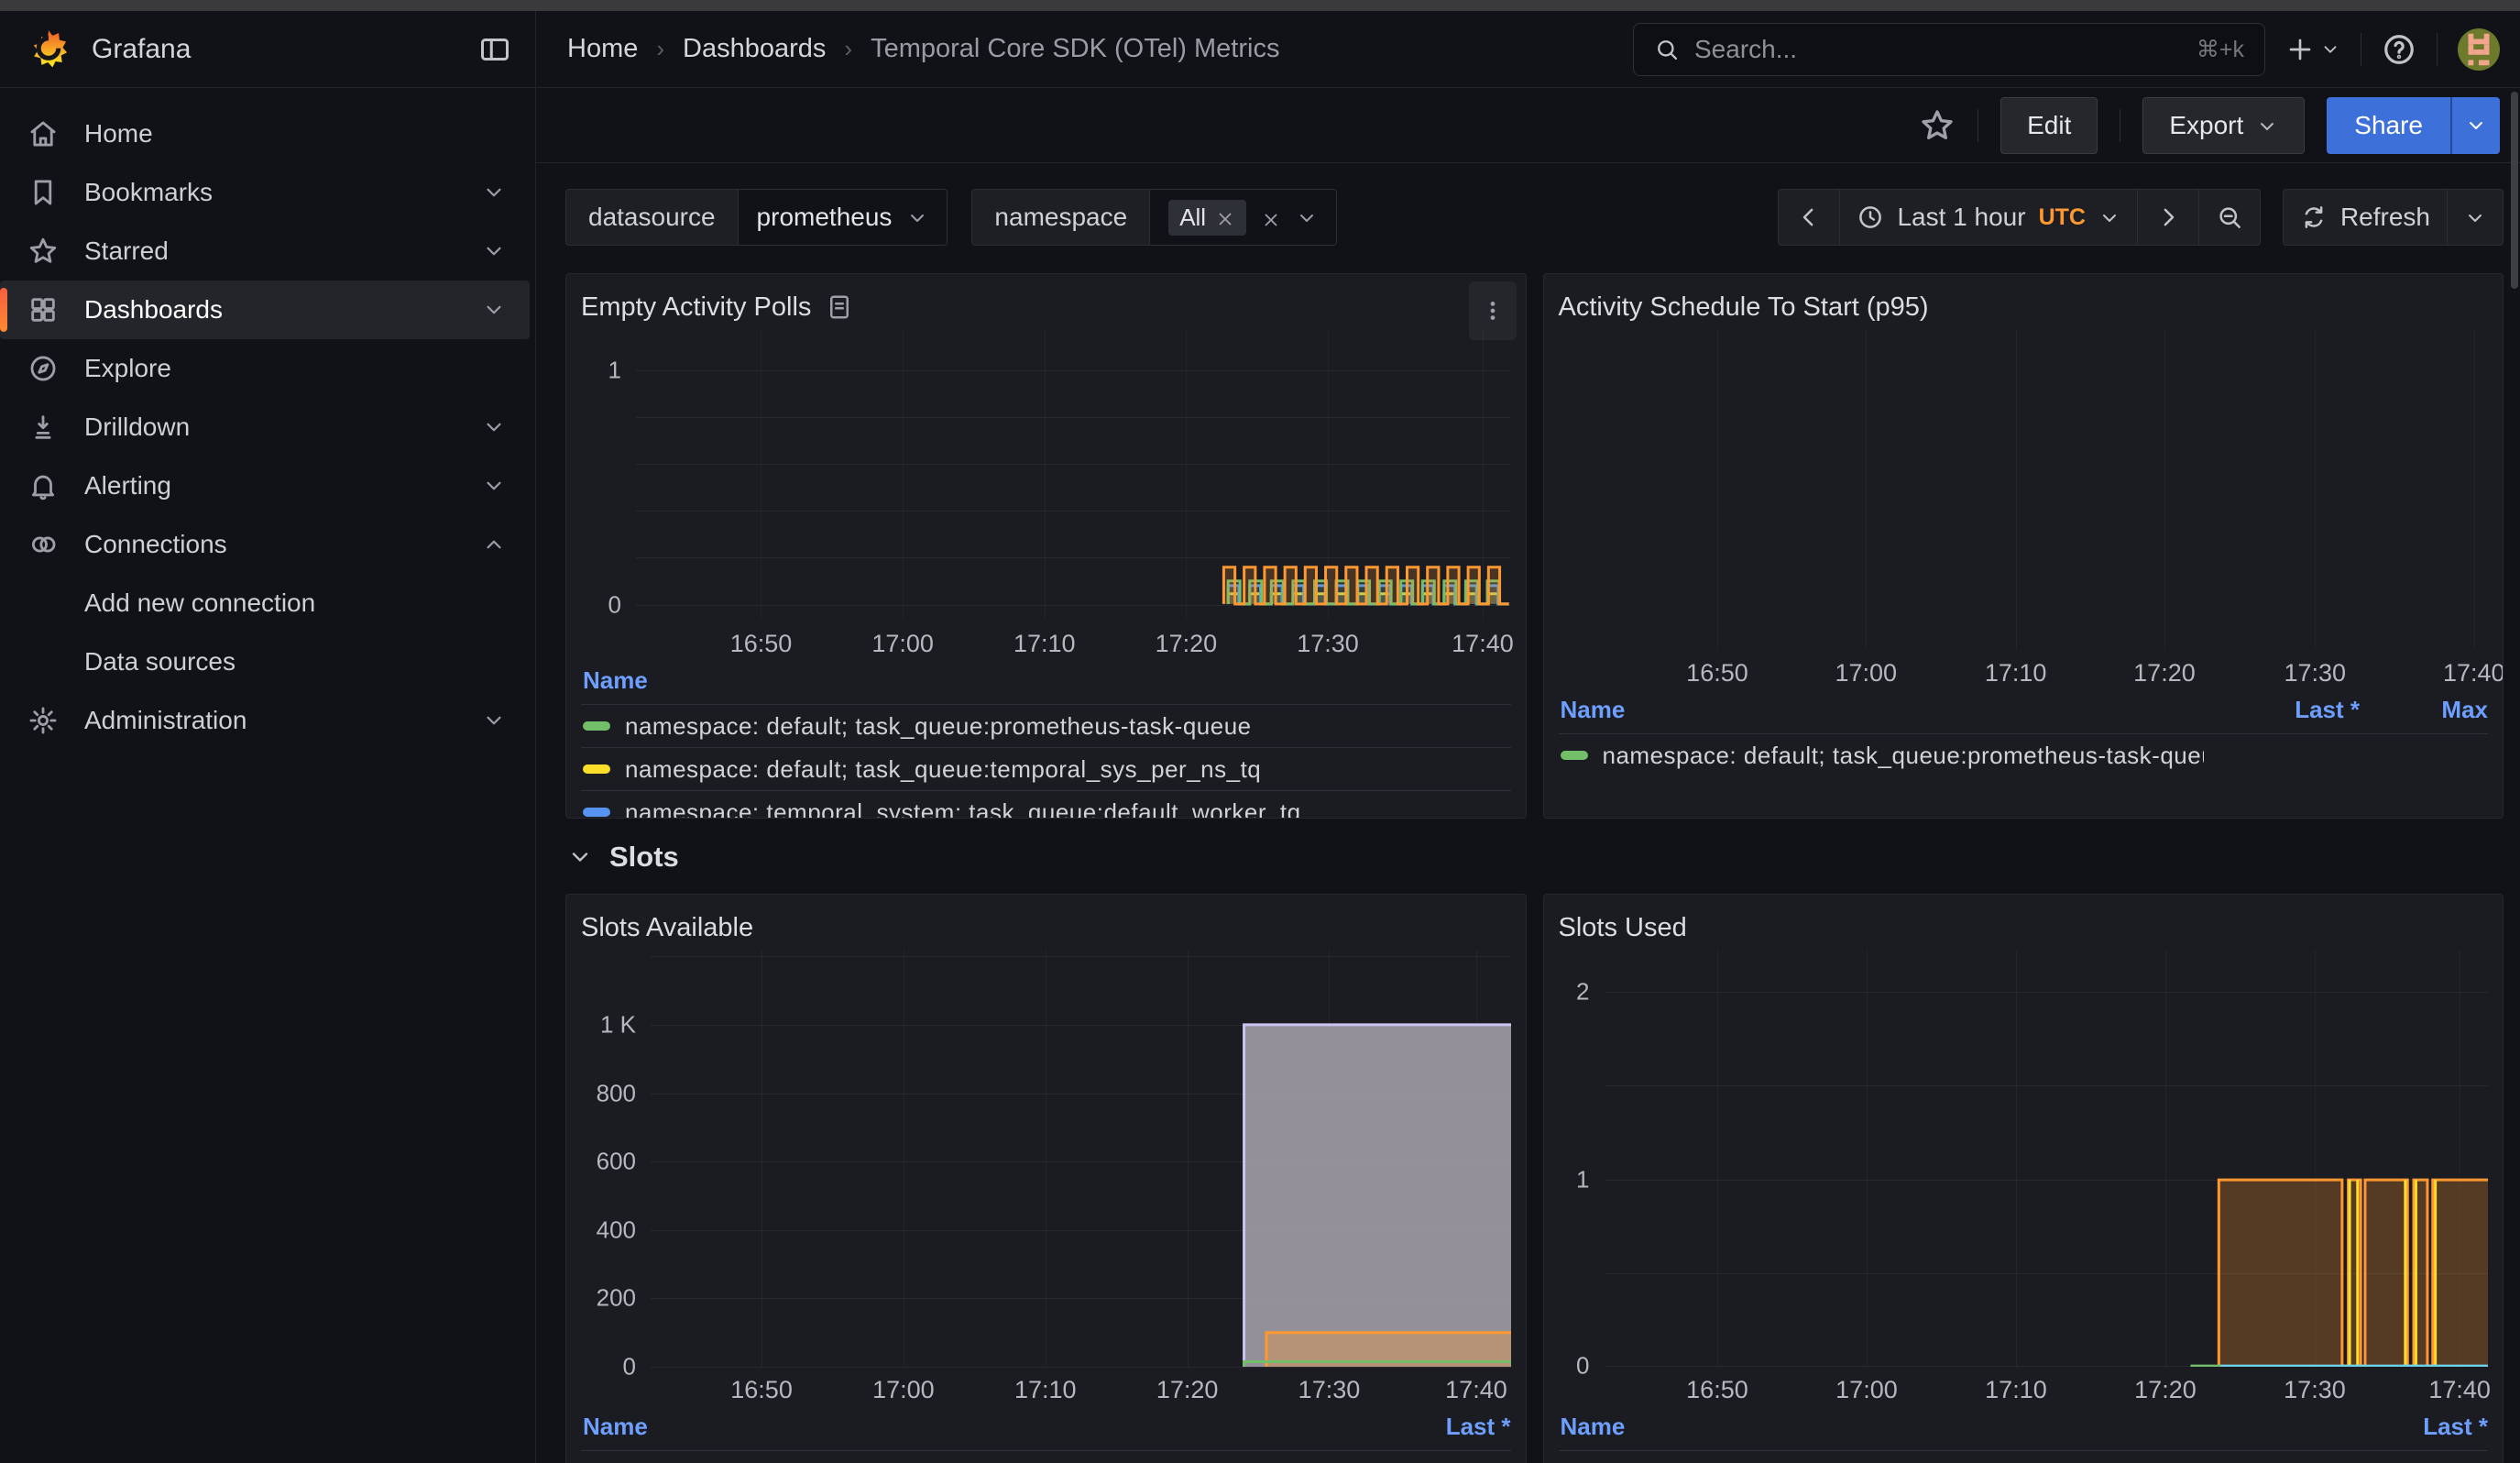 This screenshot has height=1463, width=2520. What do you see at coordinates (2228, 217) in the screenshot?
I see `time-zoom-out-button` at bounding box center [2228, 217].